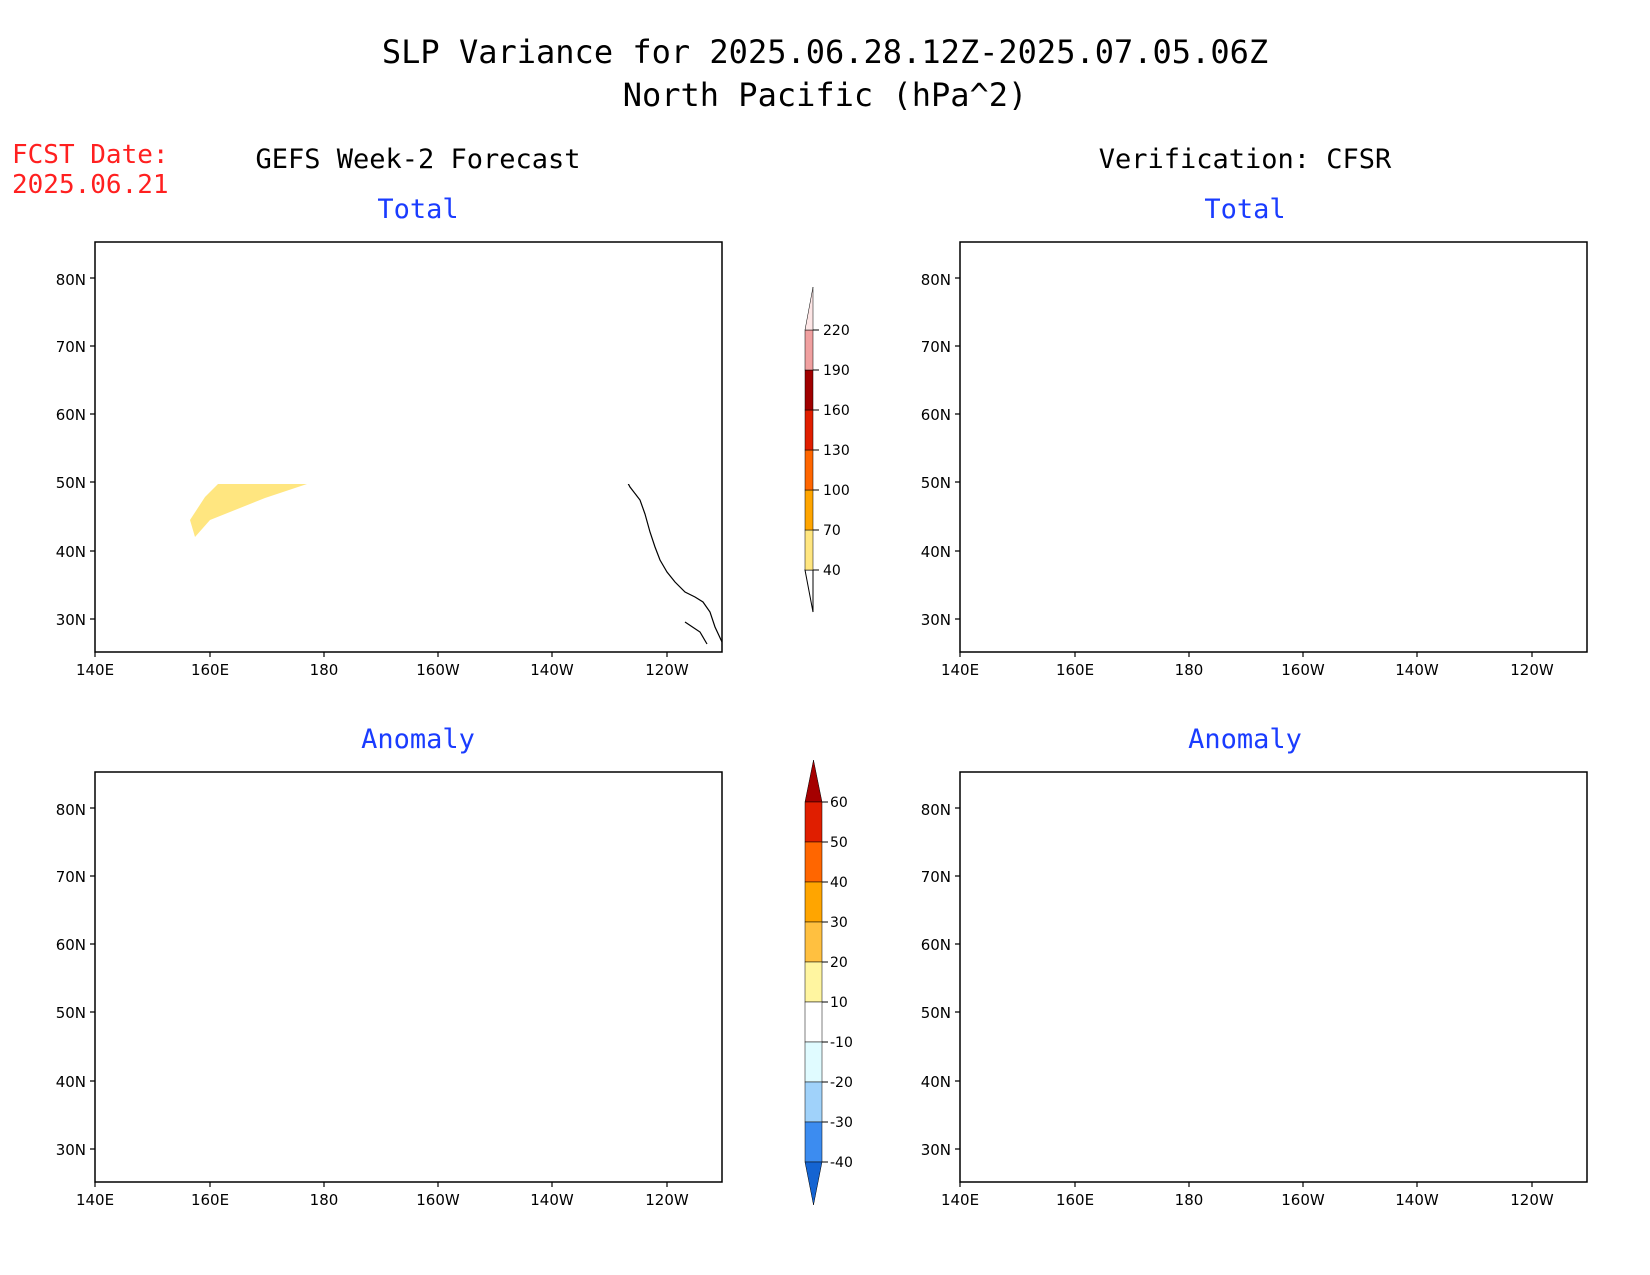  What do you see at coordinates (836, 411) in the screenshot?
I see `colorbar-label: 160` at bounding box center [836, 411].